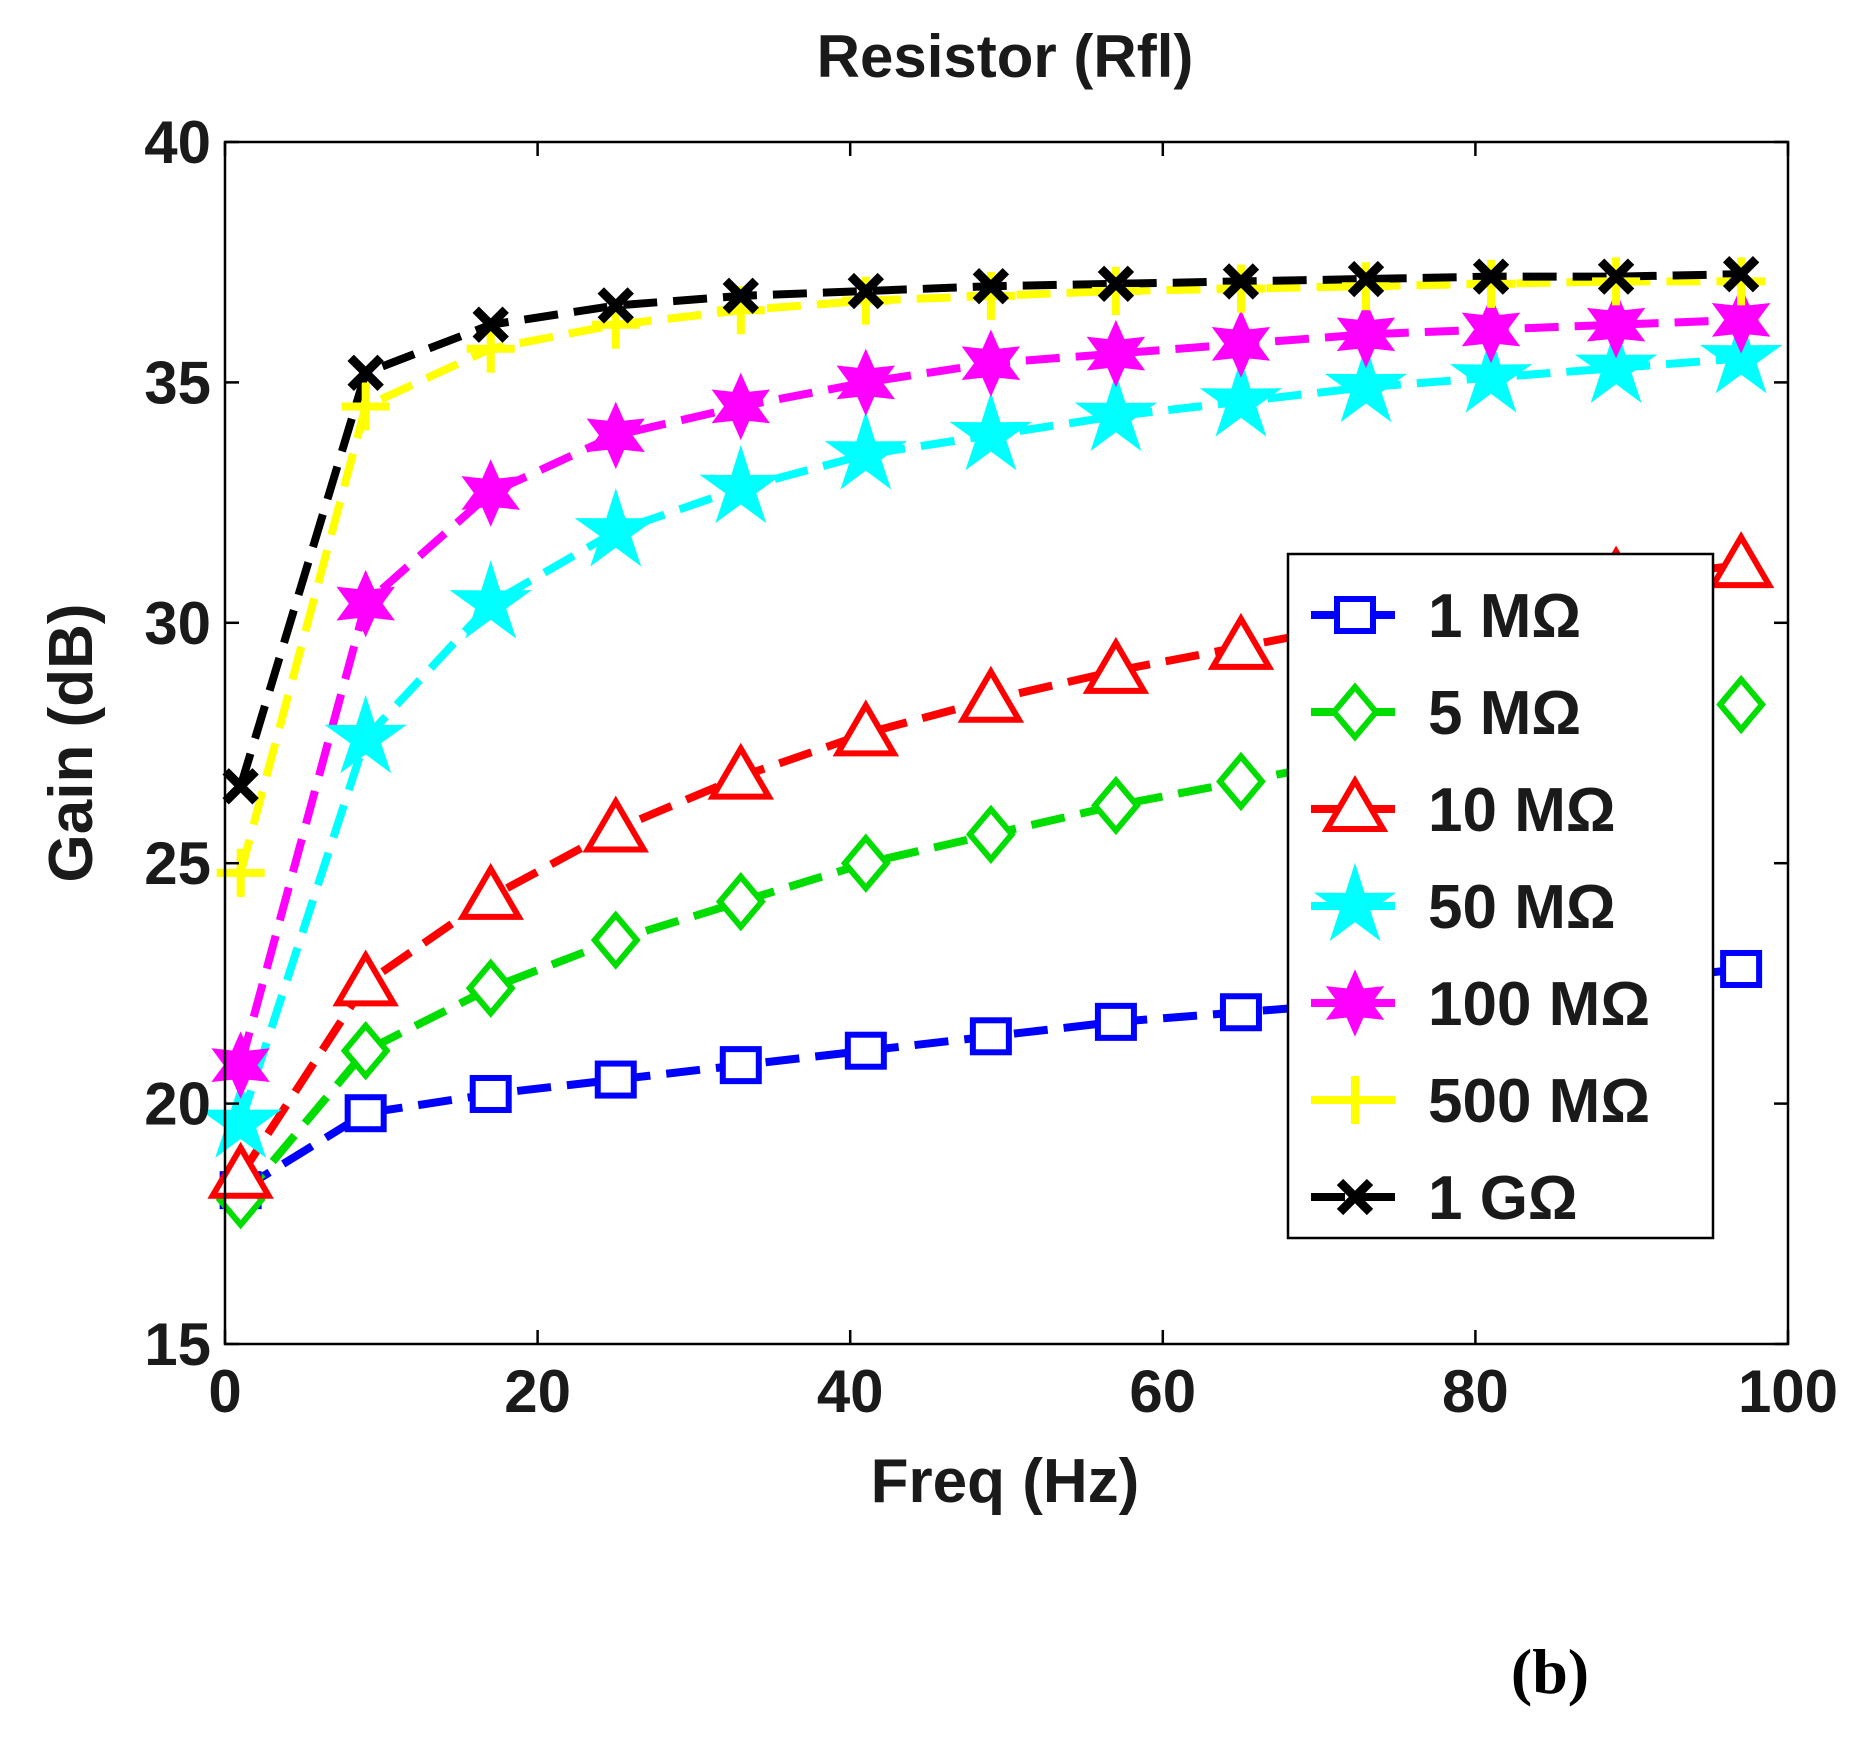 The width and height of the screenshot is (1864, 1737). Describe the element at coordinates (850, 1391) in the screenshot. I see `x-tick-label: 40` at that location.